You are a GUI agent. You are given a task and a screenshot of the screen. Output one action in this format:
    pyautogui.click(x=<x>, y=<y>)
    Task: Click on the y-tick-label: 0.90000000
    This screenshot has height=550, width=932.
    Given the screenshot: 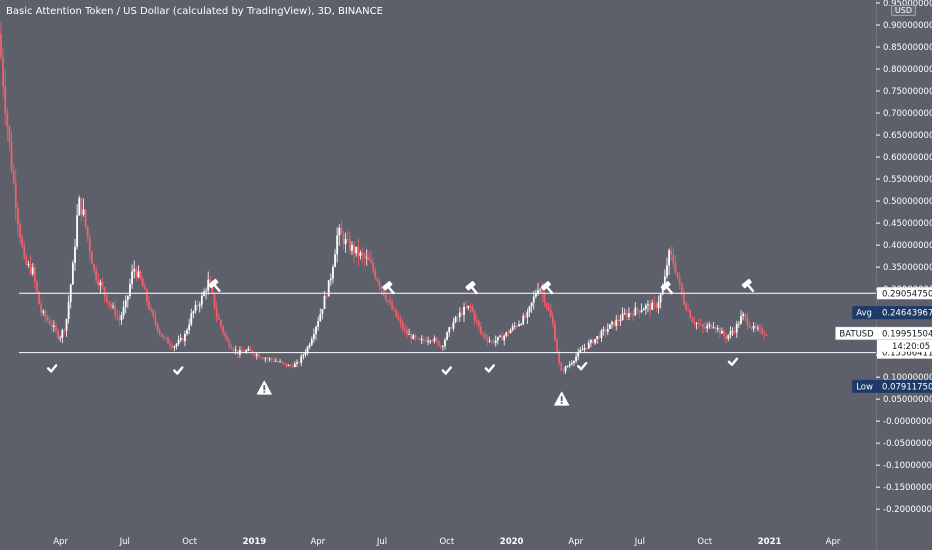 What is the action you would take?
    pyautogui.click(x=907, y=26)
    